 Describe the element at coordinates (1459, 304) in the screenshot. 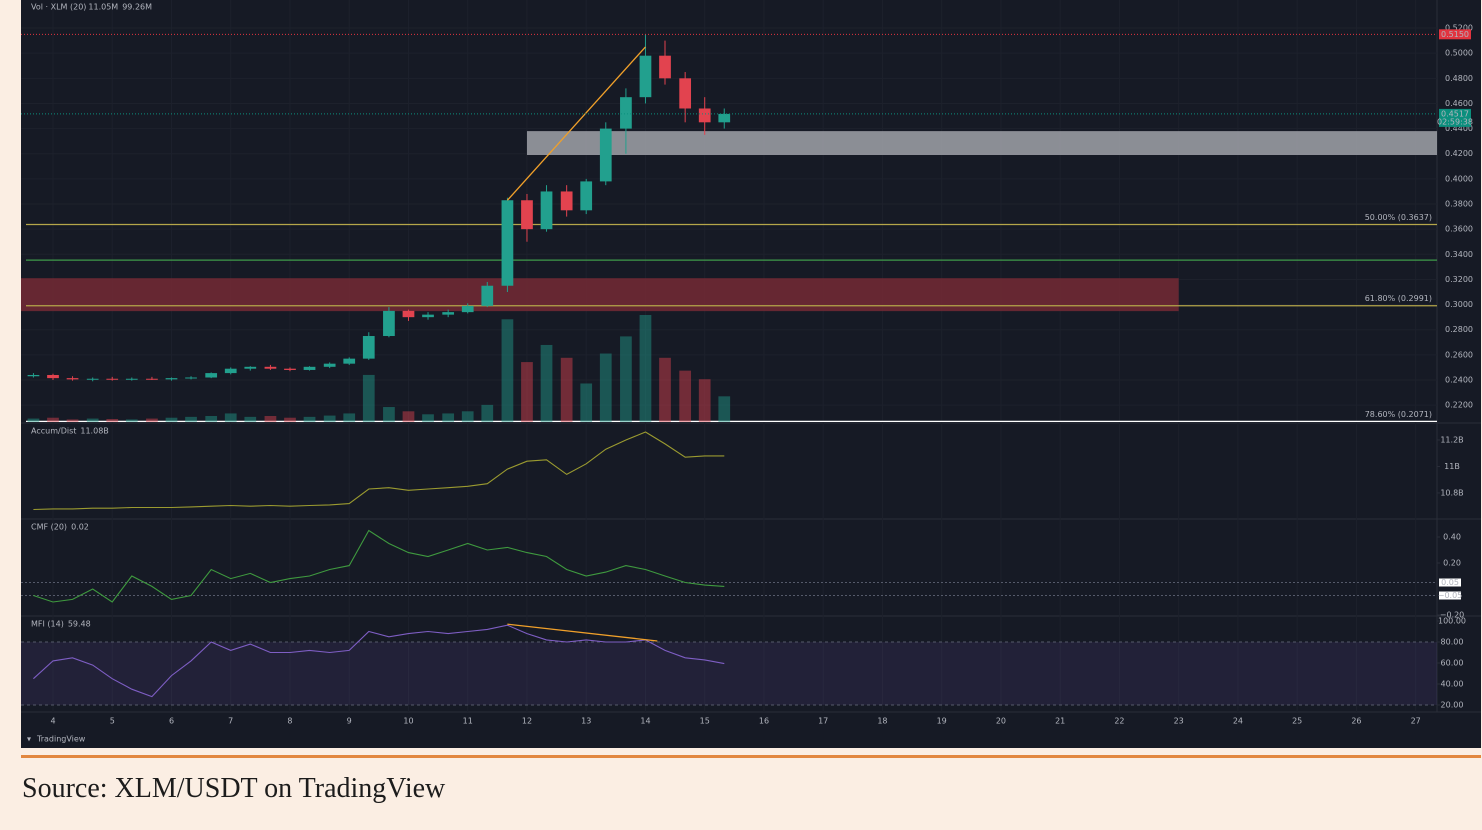

I see `y-tick-label: 0.3000` at that location.